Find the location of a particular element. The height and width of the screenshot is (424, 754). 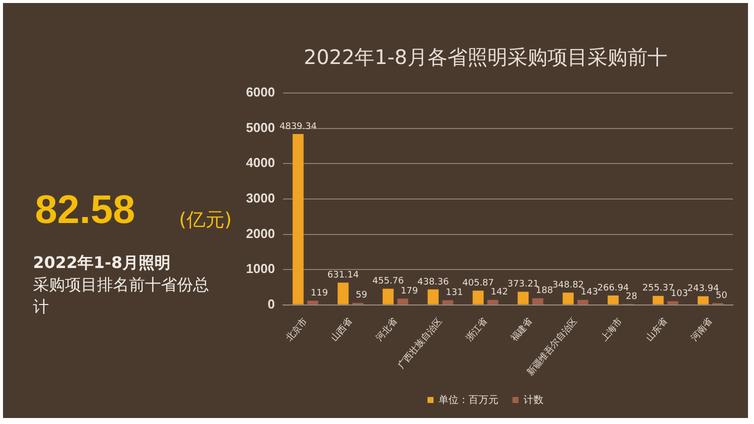

data-label: 4839.34 is located at coordinates (298, 127).